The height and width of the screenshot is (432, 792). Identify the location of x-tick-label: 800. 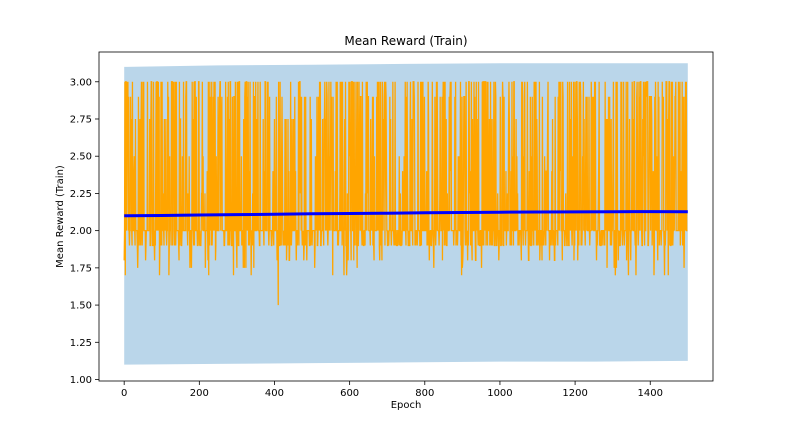
(424, 393).